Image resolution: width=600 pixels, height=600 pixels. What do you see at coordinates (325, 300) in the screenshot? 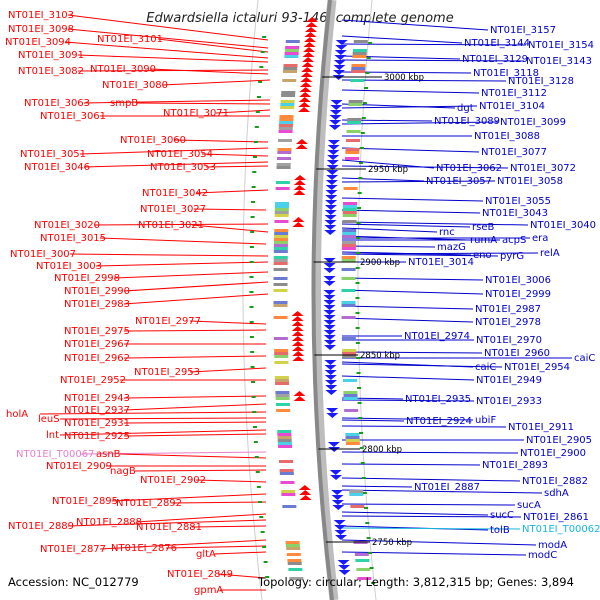
I see `genome-backbone-outer` at bounding box center [325, 300].